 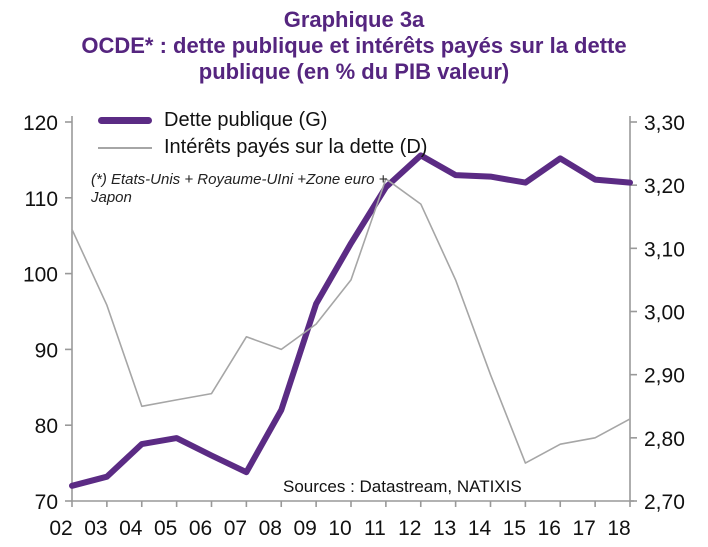 I want to click on x-axis-tick-label: 02, so click(x=60, y=528).